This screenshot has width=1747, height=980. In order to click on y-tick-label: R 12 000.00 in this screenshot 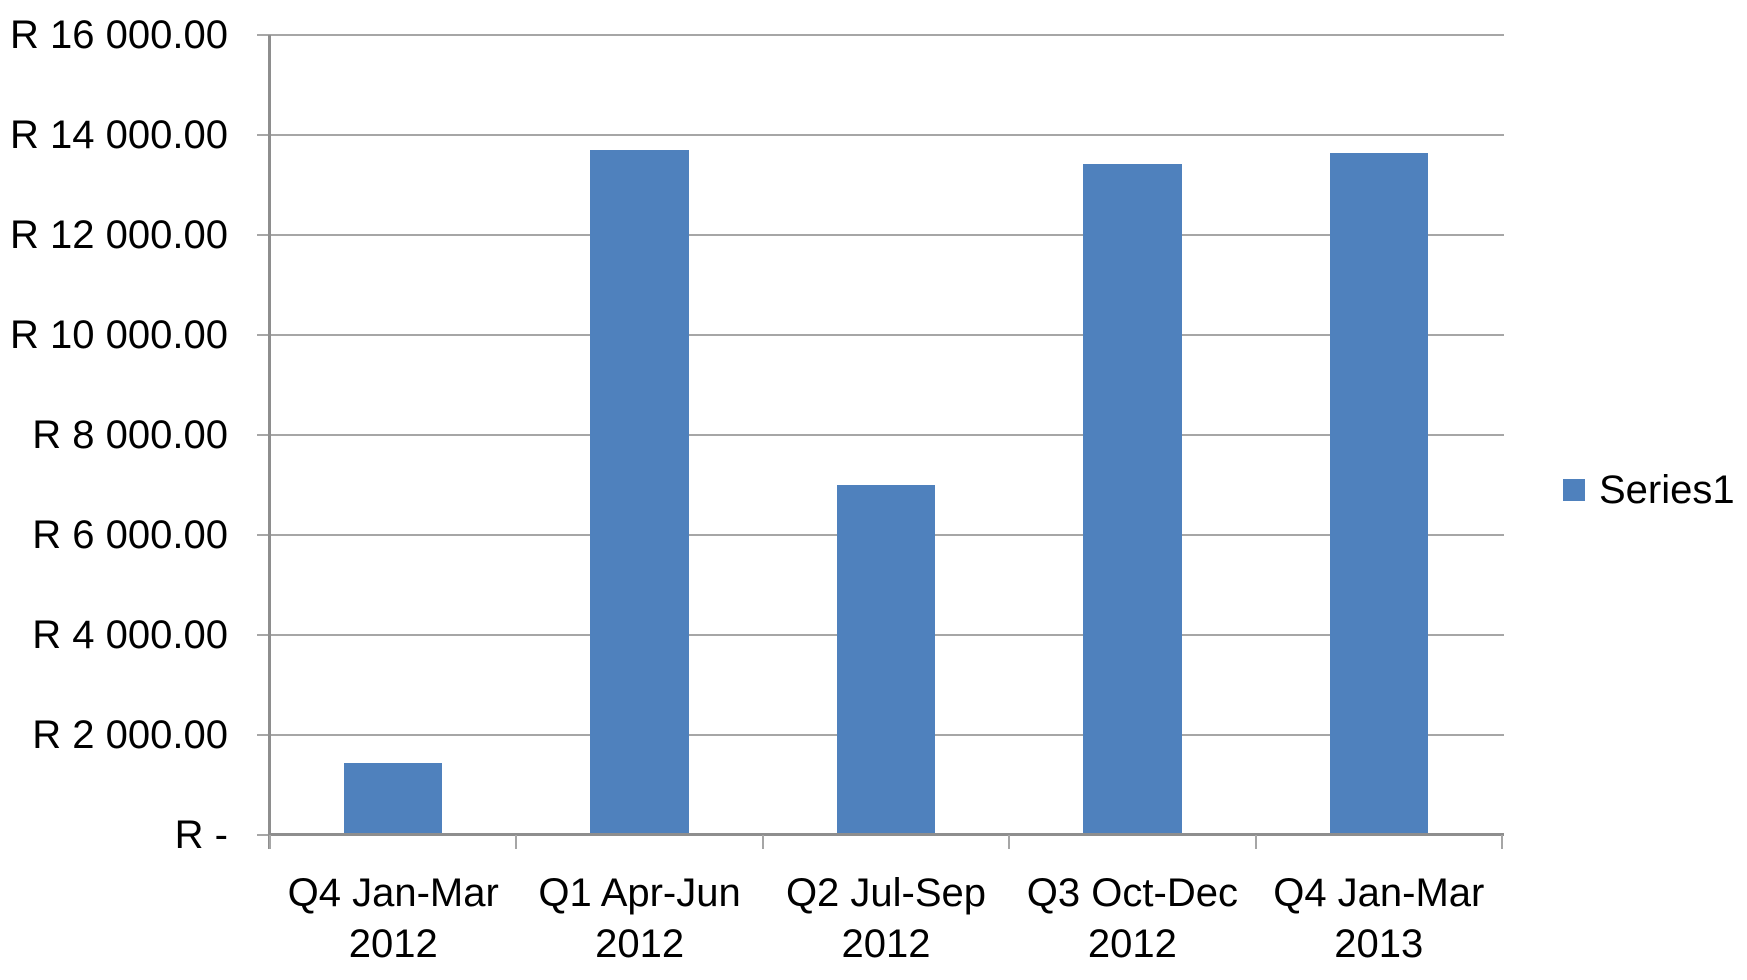, I will do `click(119, 235)`.